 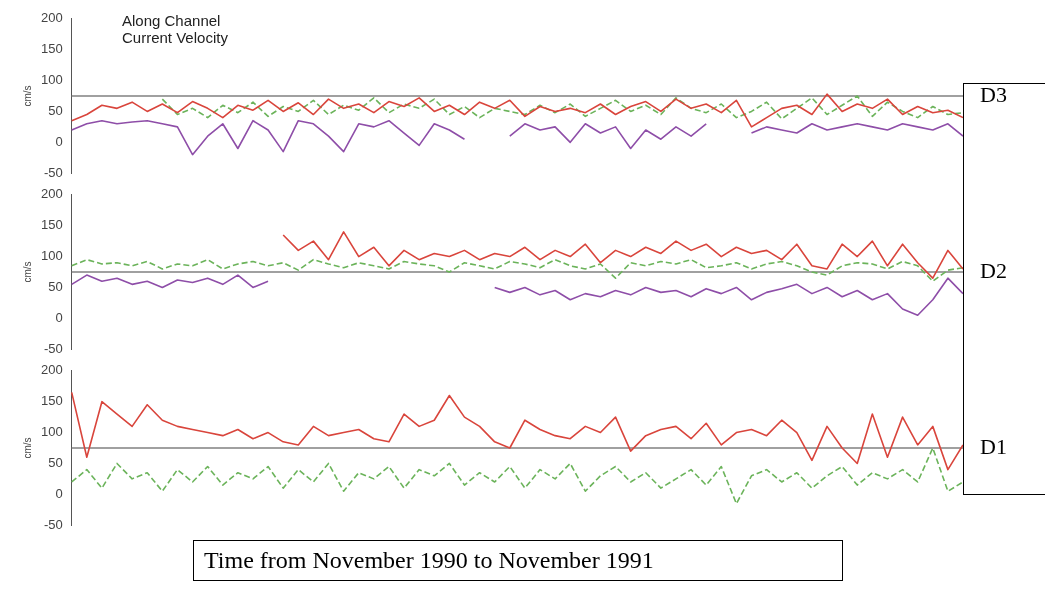 I want to click on x-axis-title: Time from November 1990 to November 1991, so click(x=518, y=560).